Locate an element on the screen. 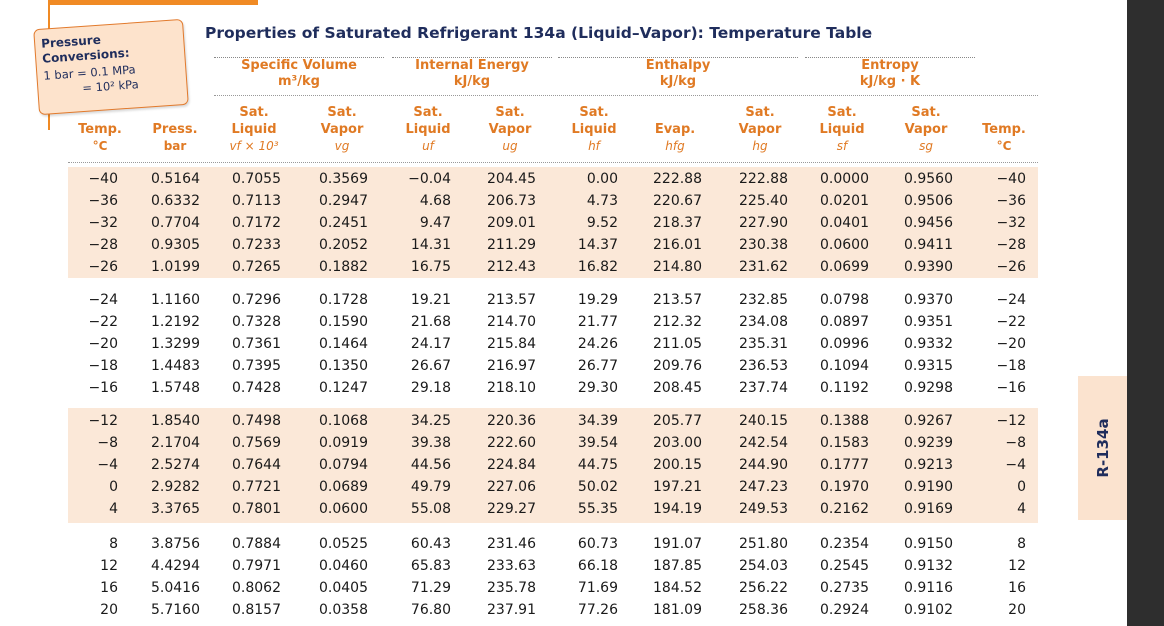 Image resolution: width=1164 pixels, height=626 pixels. table-cell: 216.01 is located at coordinates (677, 245).